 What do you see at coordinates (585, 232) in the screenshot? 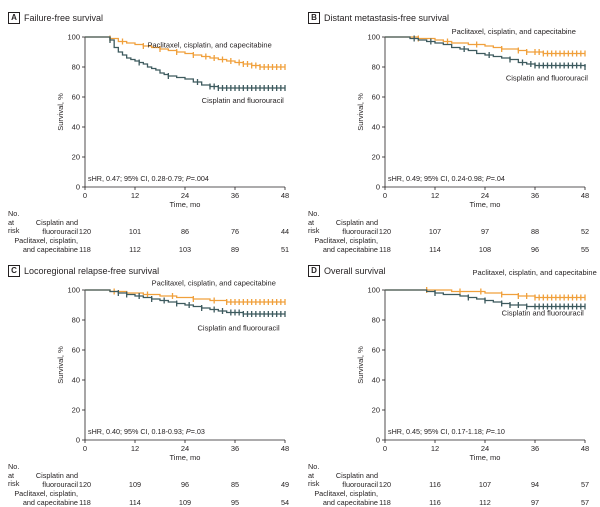
I see `cf-risk-count: 52` at bounding box center [585, 232].